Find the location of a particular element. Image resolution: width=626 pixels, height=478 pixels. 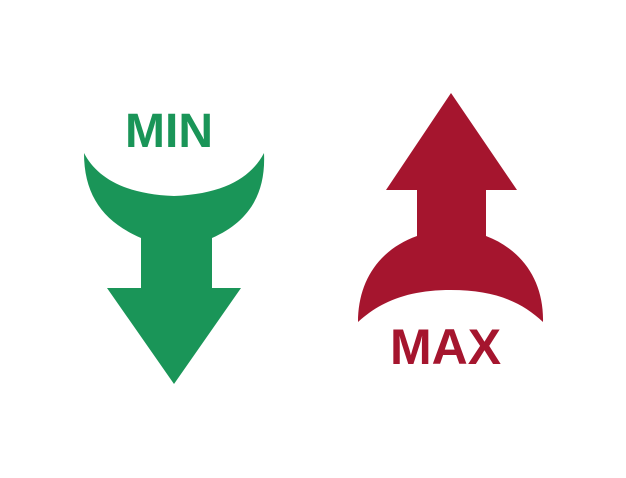

up-arrow-icon is located at coordinates (451, 207).